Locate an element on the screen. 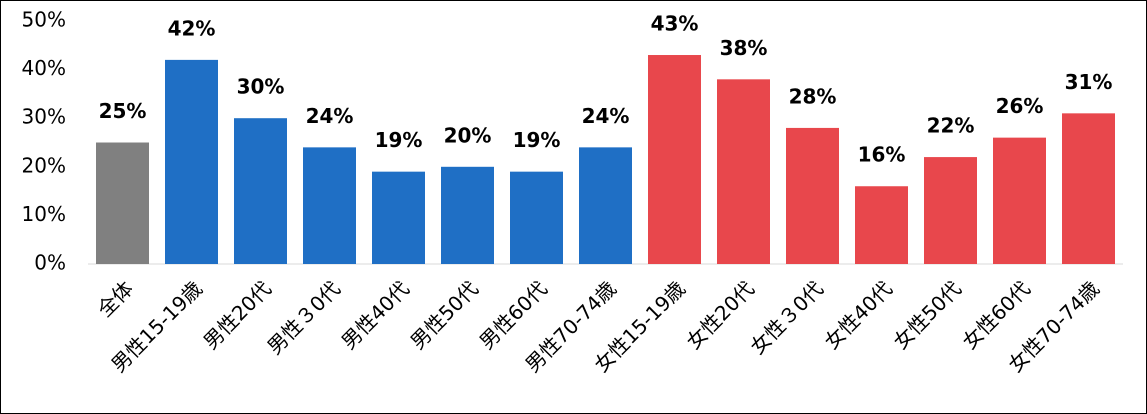 The height and width of the screenshot is (414, 1147). value-label: 43% is located at coordinates (675, 24).